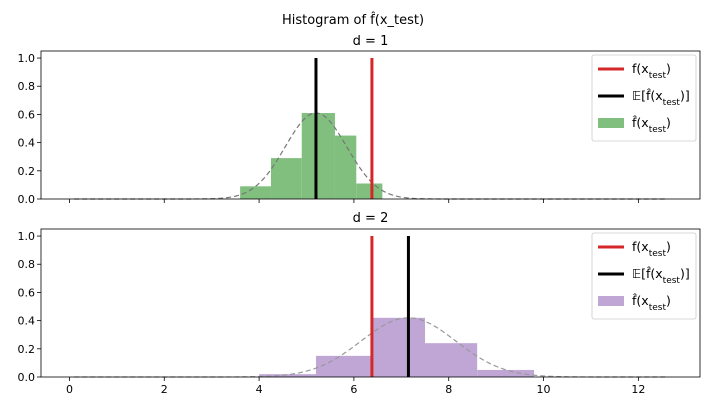  Describe the element at coordinates (371, 41) in the screenshot. I see `subplot-title: d = 1` at that location.